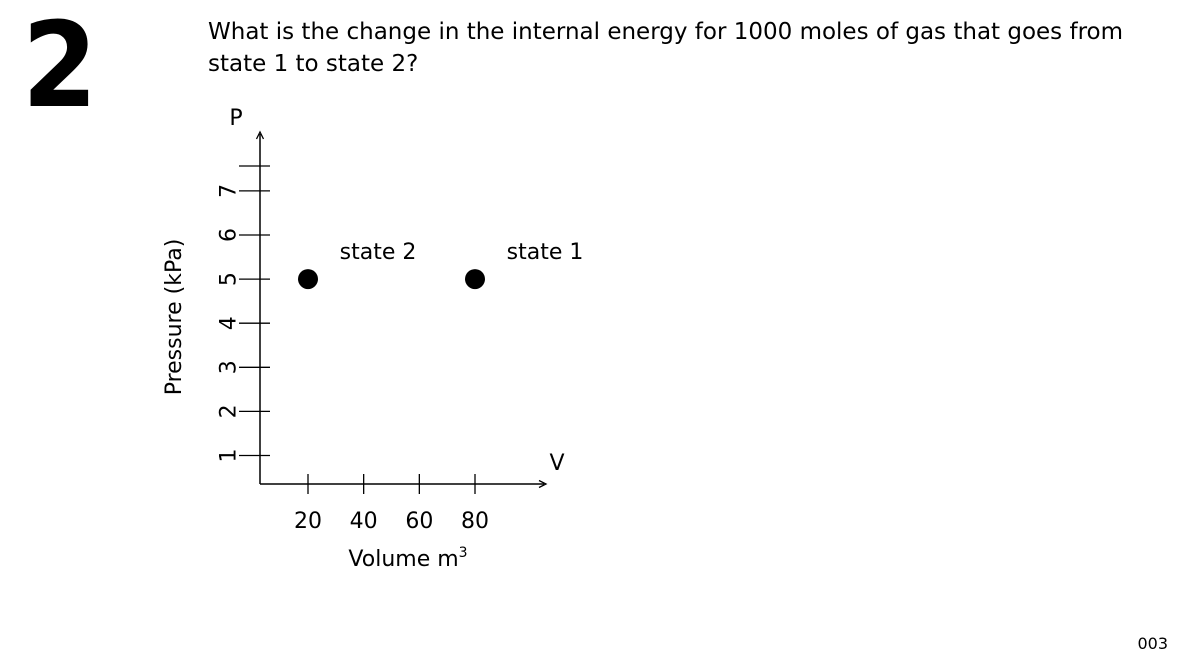 The width and height of the screenshot is (1186, 667). Describe the element at coordinates (60, 67) in the screenshot. I see `question-number: 2` at that location.